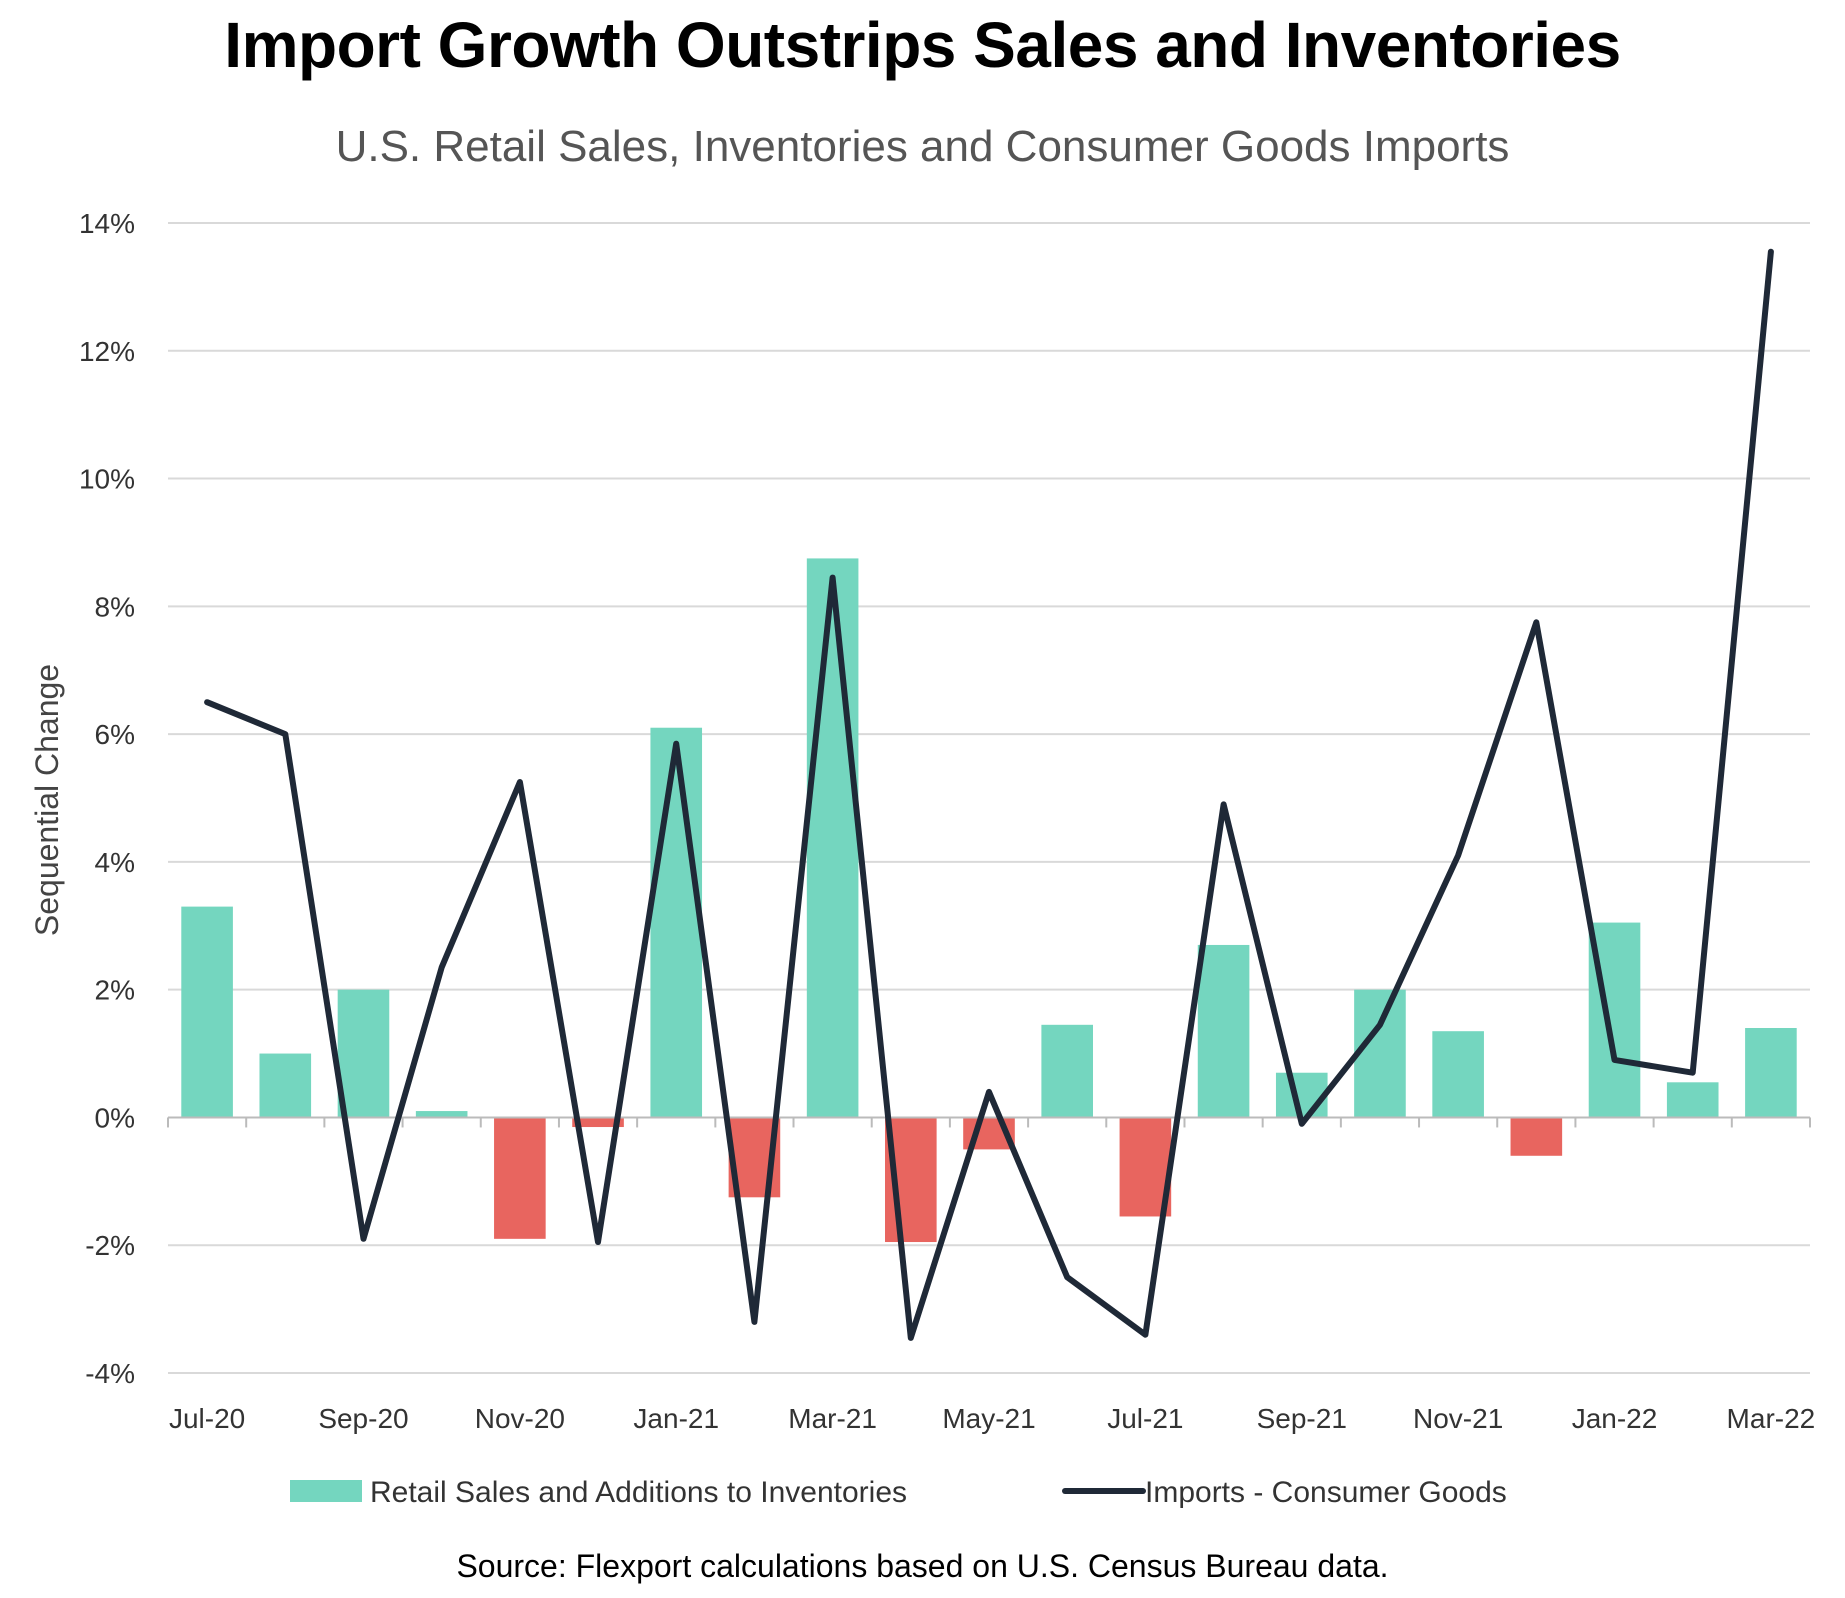 The height and width of the screenshot is (1598, 1845). I want to click on x-tick-label: Nov-21, so click(1458, 1418).